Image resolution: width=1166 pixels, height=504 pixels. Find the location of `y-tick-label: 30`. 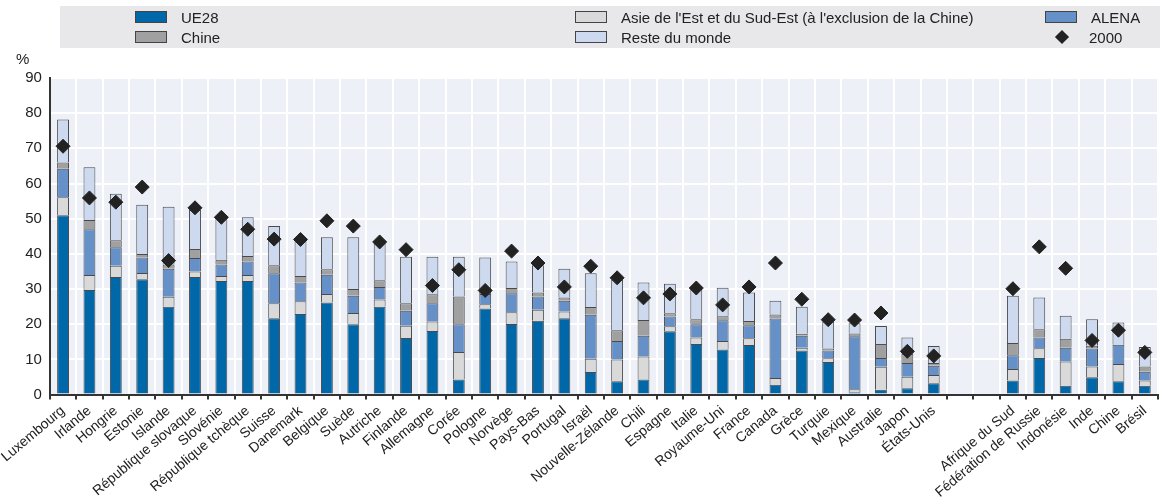

y-tick-label: 30 is located at coordinates (33, 288).